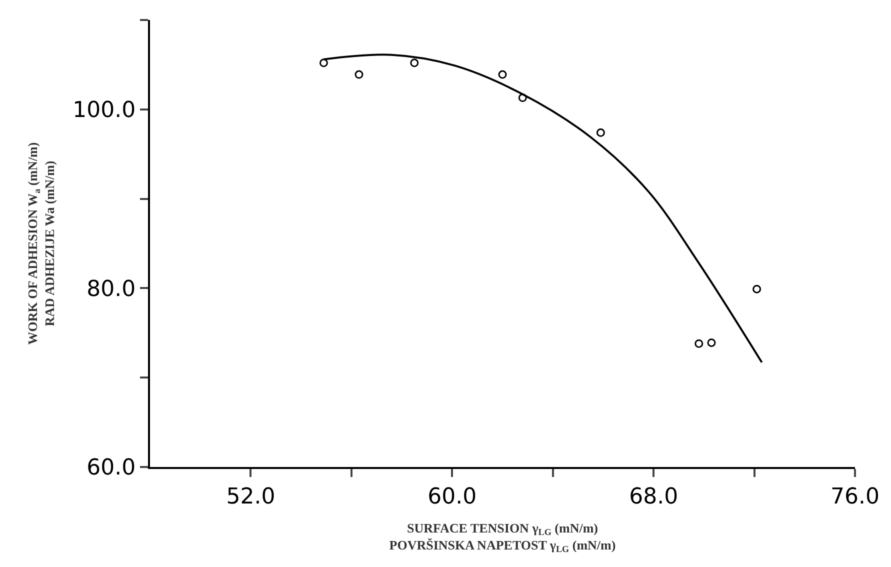 The height and width of the screenshot is (567, 891). Describe the element at coordinates (111, 289) in the screenshot. I see `y-tick-label: 80.0` at that location.